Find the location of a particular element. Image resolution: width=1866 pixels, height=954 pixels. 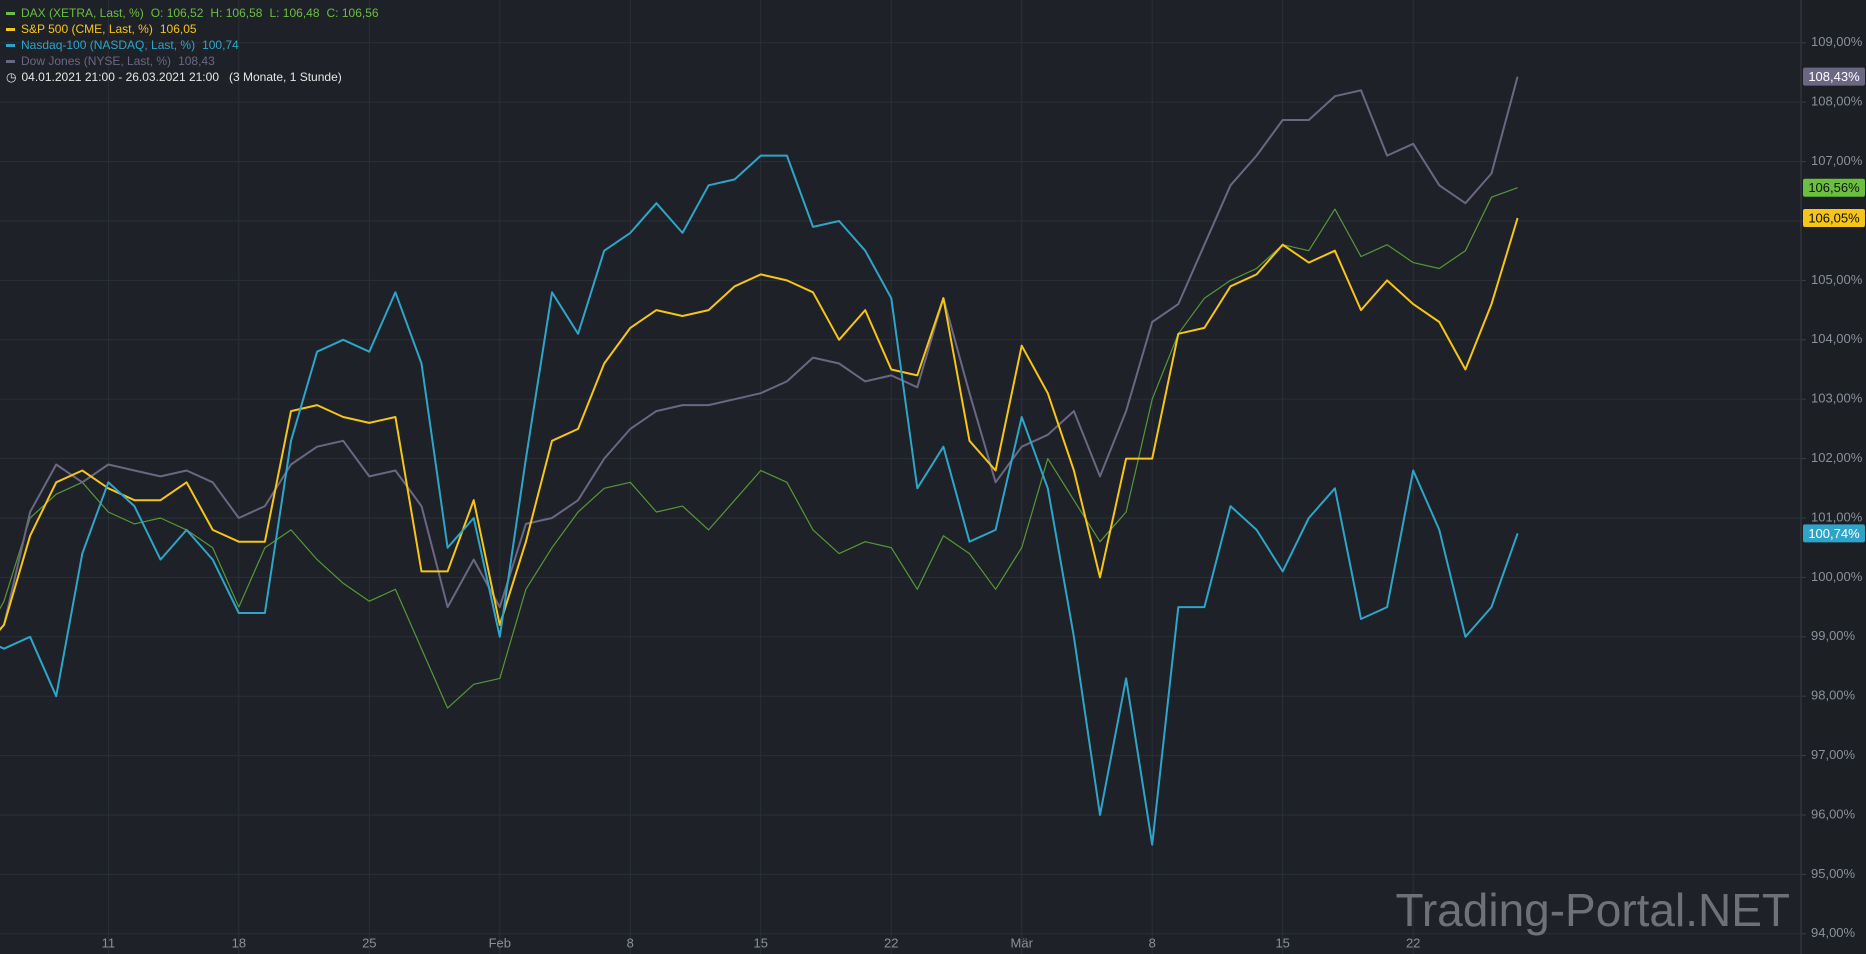

y-tick-label: 96,00% is located at coordinates (1833, 813).